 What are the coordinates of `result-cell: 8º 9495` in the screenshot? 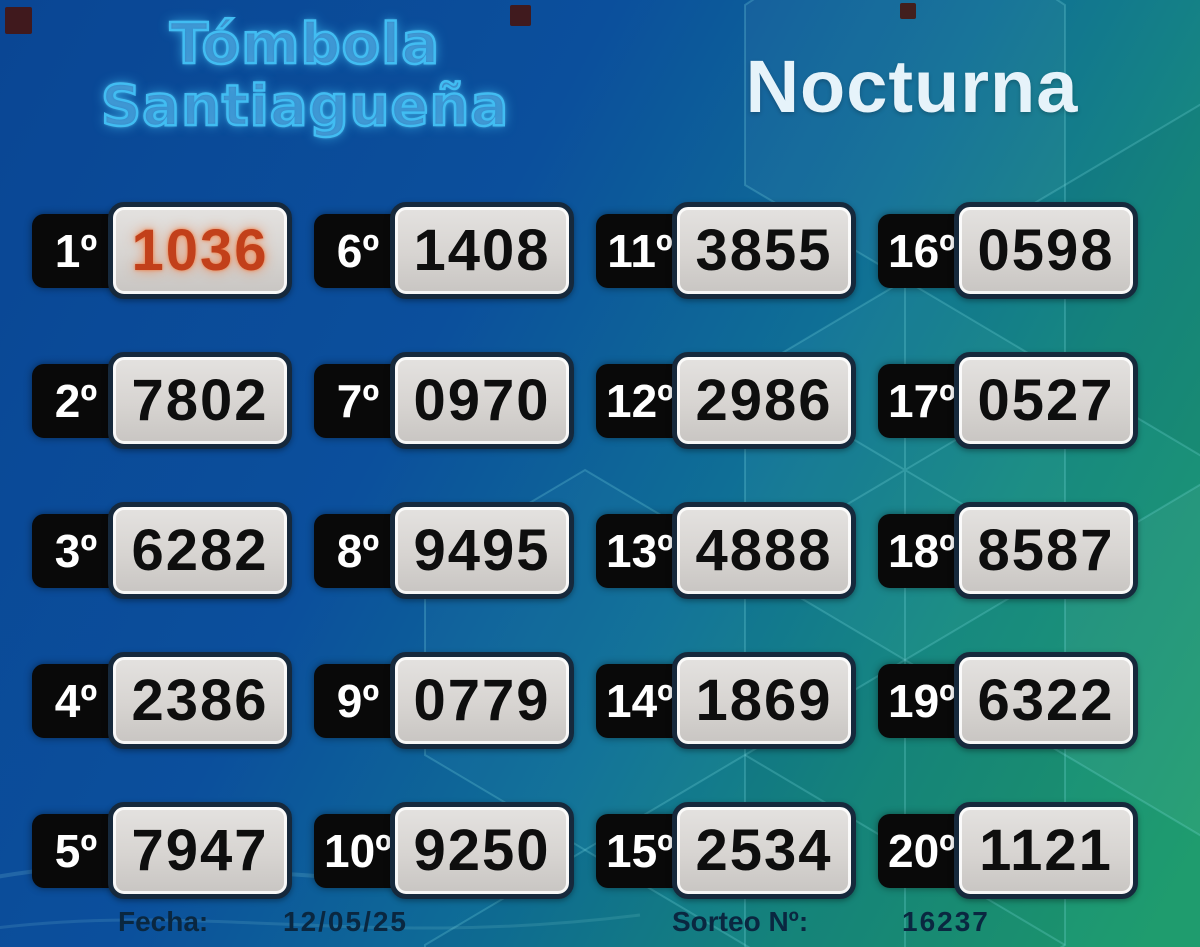 It's located at (444, 550).